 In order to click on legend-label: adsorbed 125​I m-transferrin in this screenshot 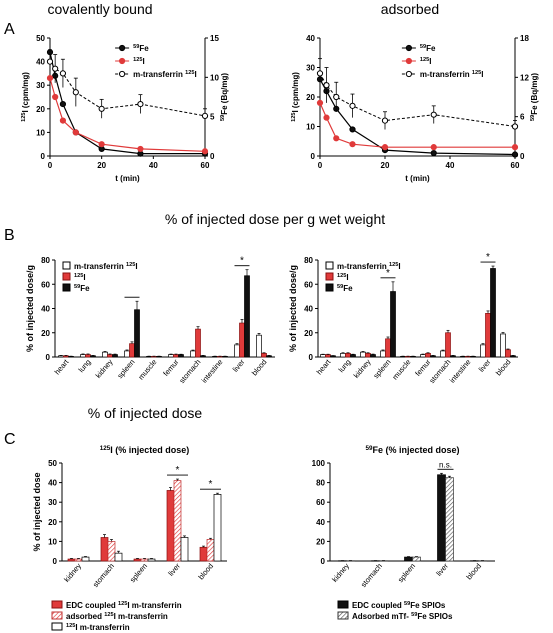, I will do `click(117, 616)`.